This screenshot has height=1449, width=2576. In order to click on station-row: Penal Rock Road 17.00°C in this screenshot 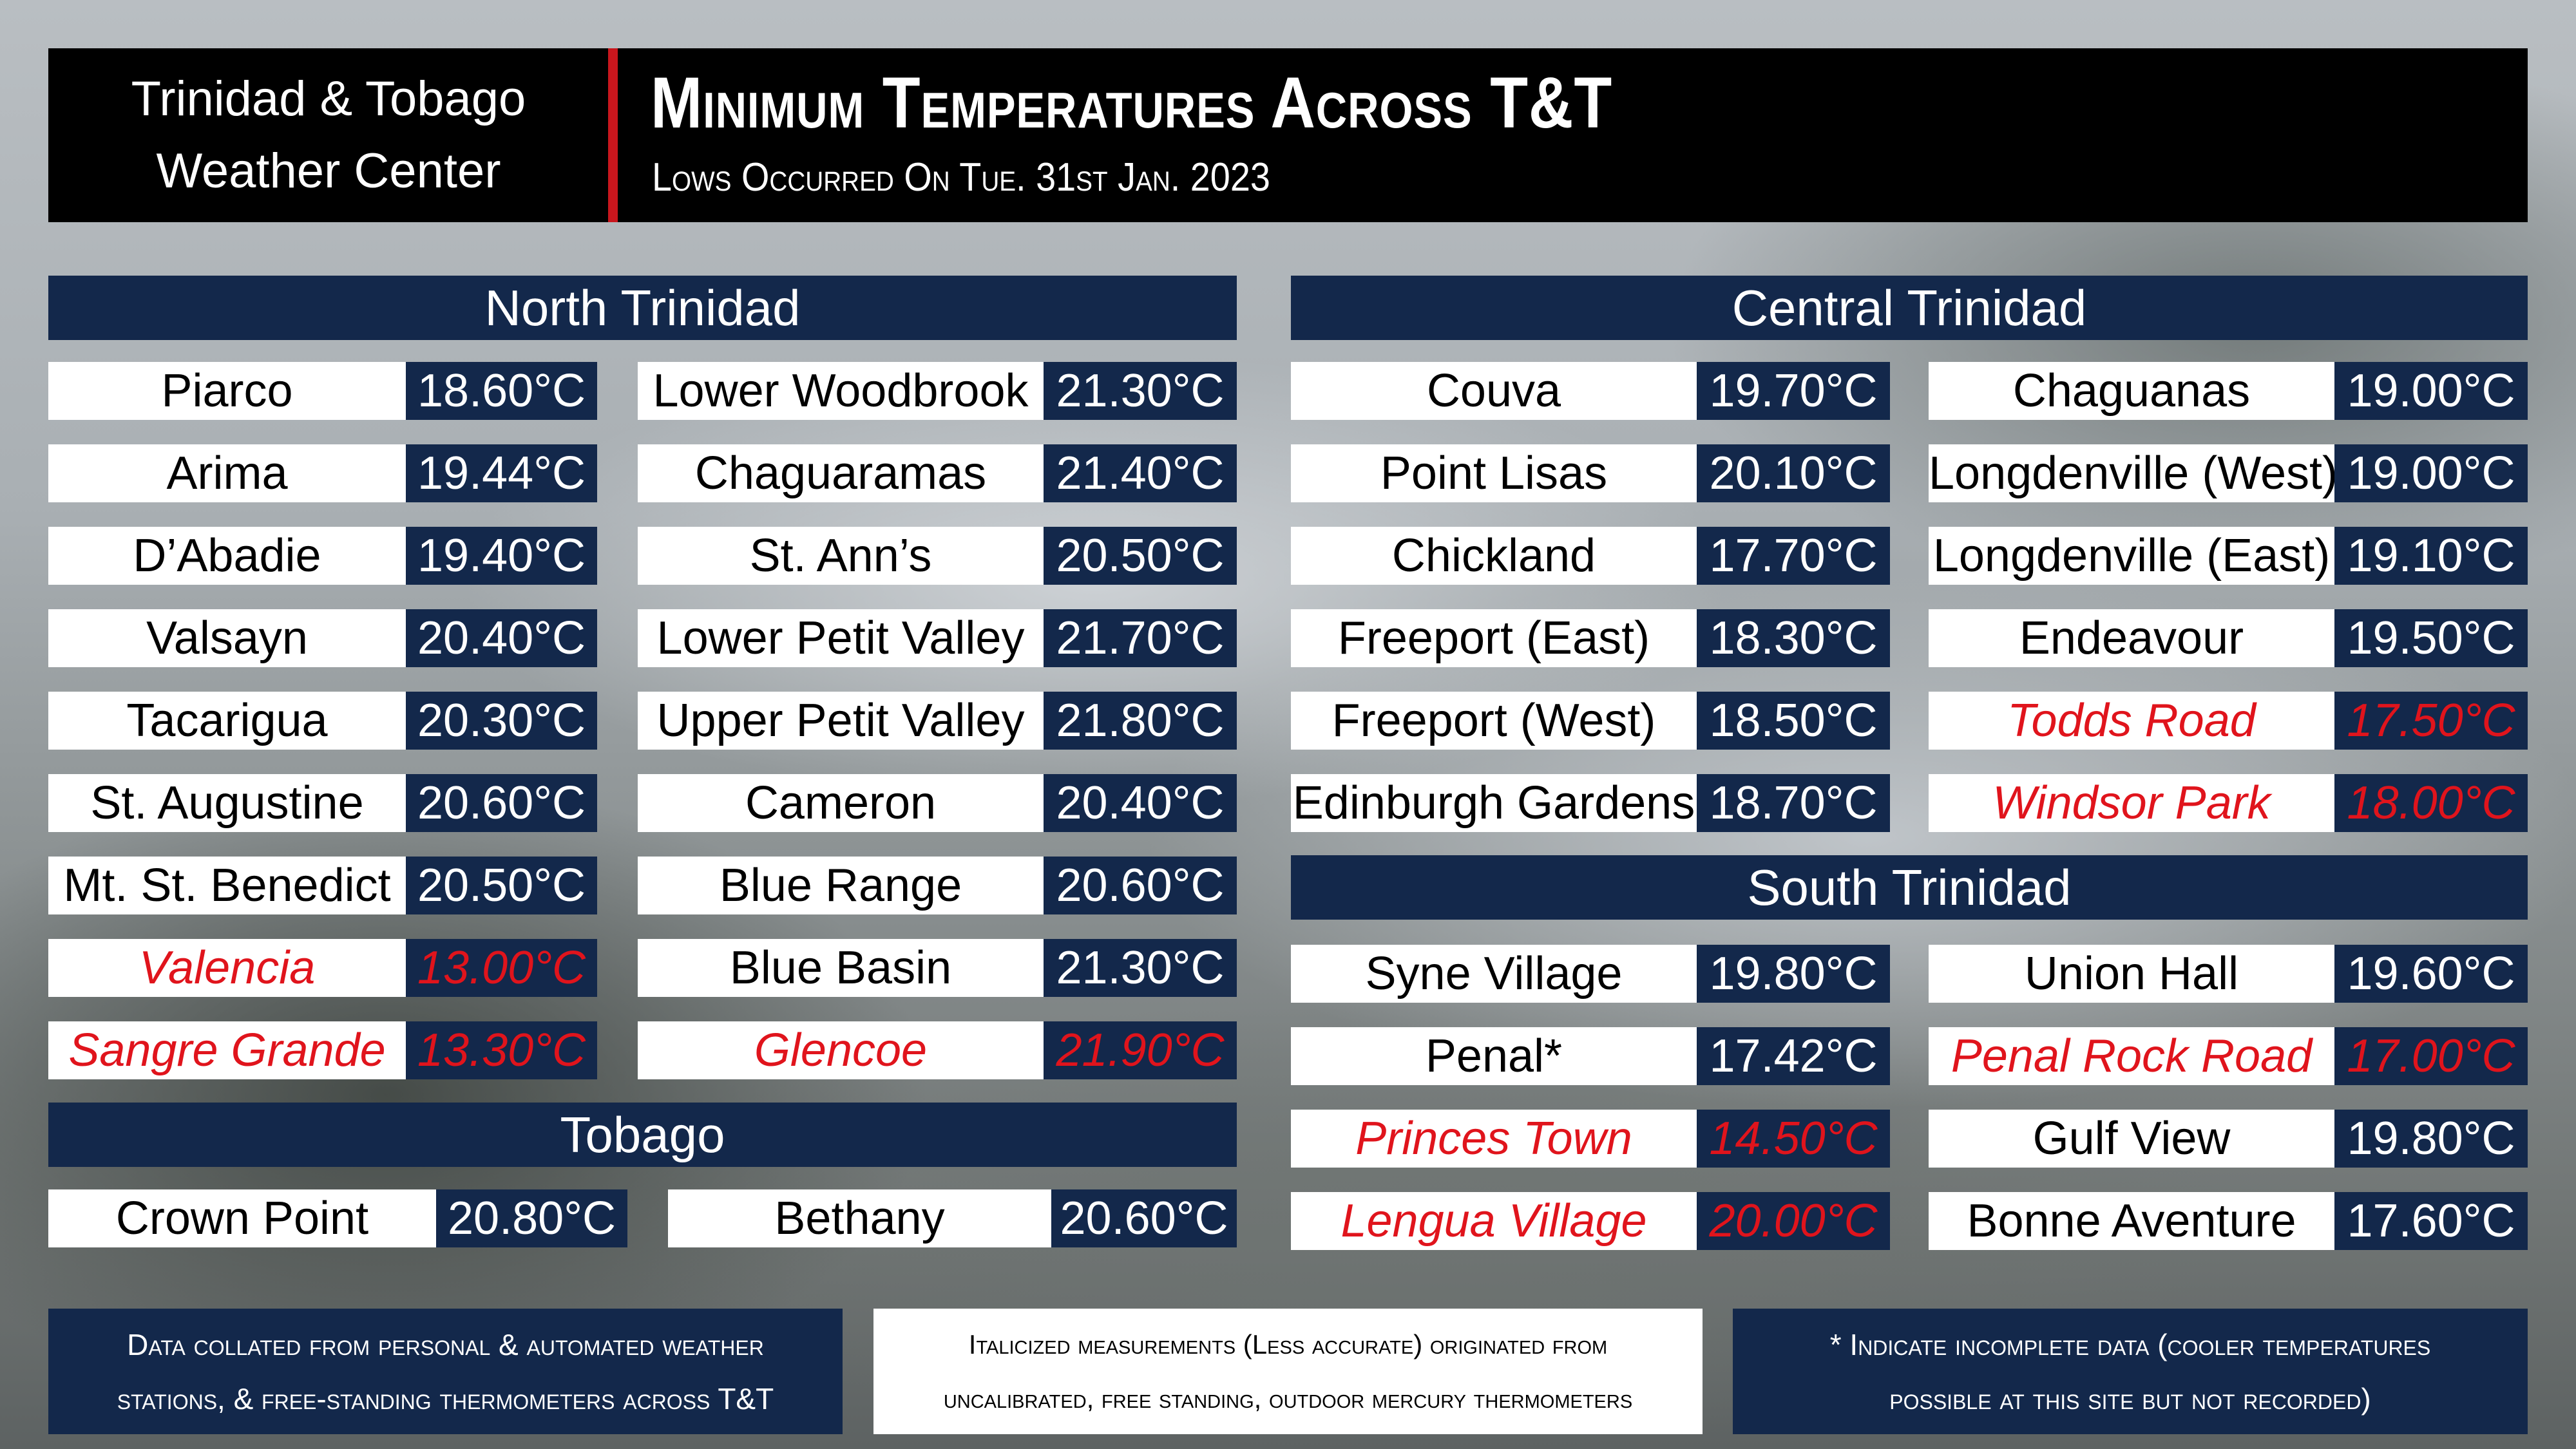, I will do `click(2228, 1056)`.